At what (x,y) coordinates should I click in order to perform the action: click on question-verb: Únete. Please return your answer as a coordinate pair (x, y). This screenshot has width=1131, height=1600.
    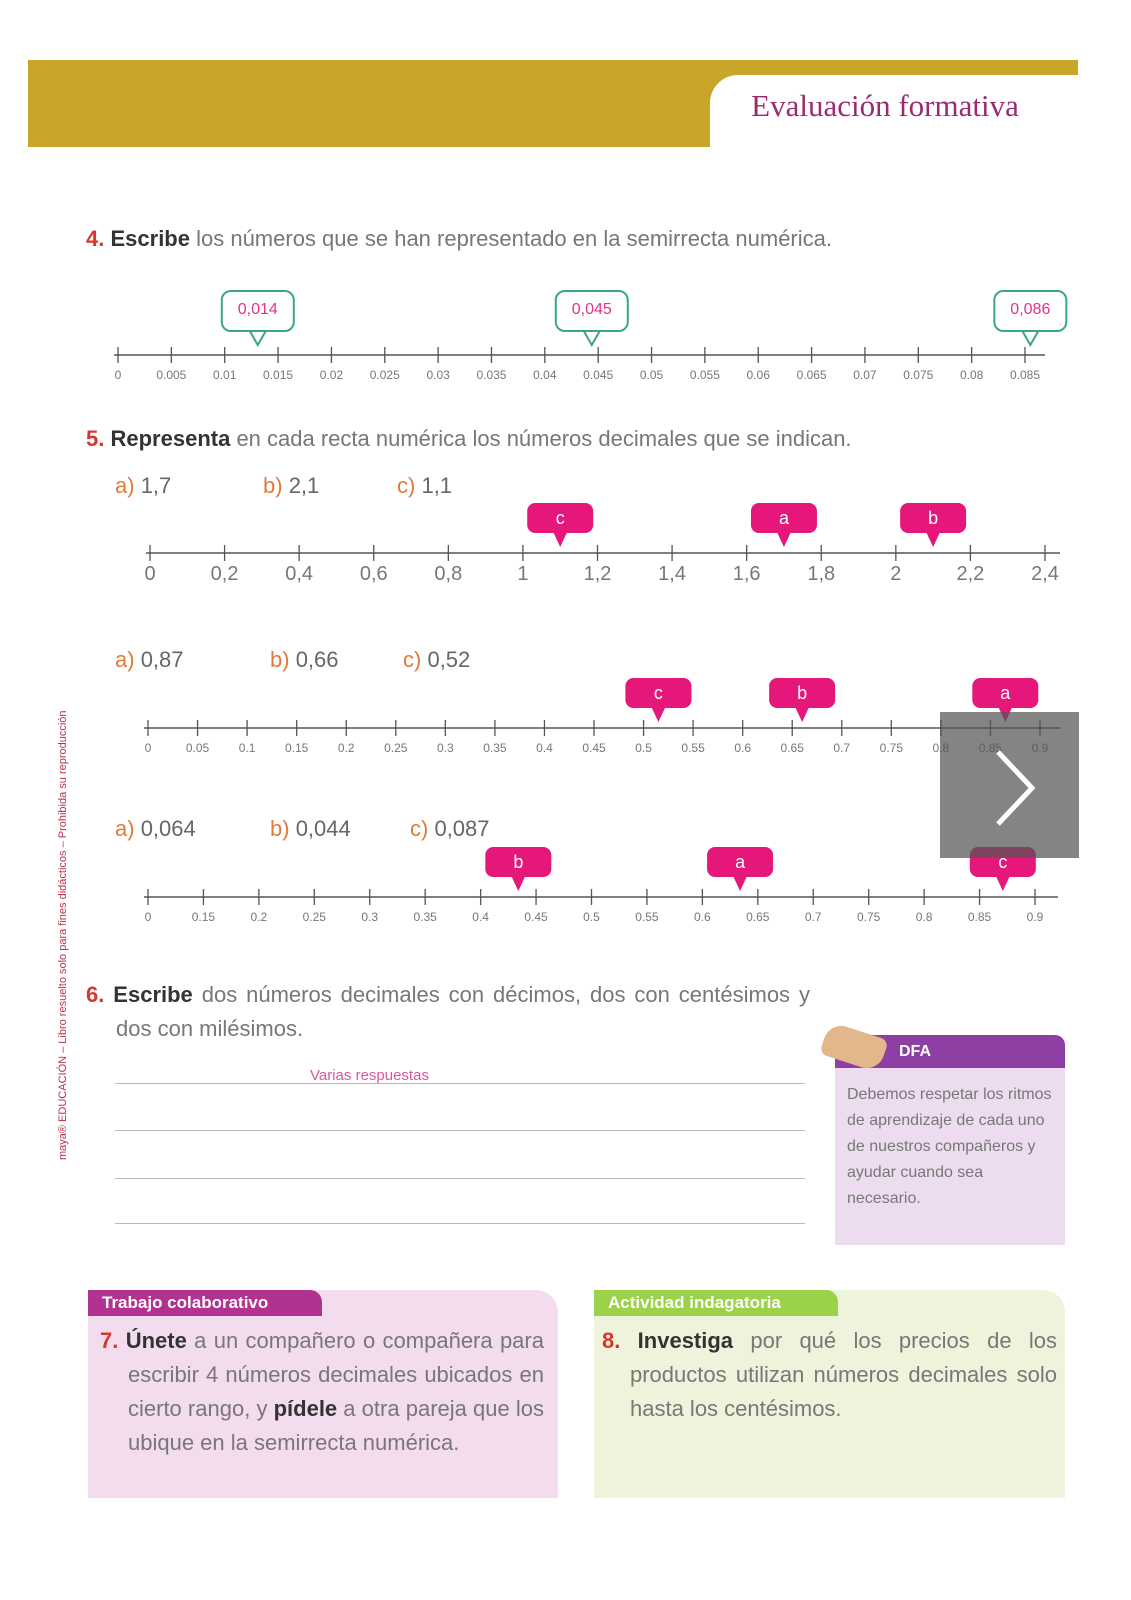
    Looking at the image, I should click on (156, 1340).